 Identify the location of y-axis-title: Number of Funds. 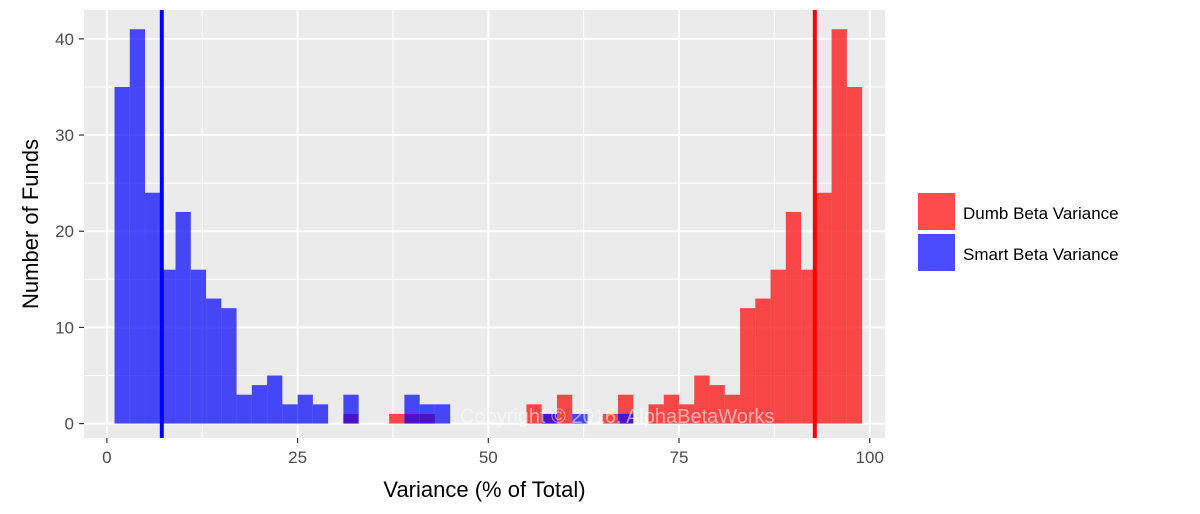
(30, 224).